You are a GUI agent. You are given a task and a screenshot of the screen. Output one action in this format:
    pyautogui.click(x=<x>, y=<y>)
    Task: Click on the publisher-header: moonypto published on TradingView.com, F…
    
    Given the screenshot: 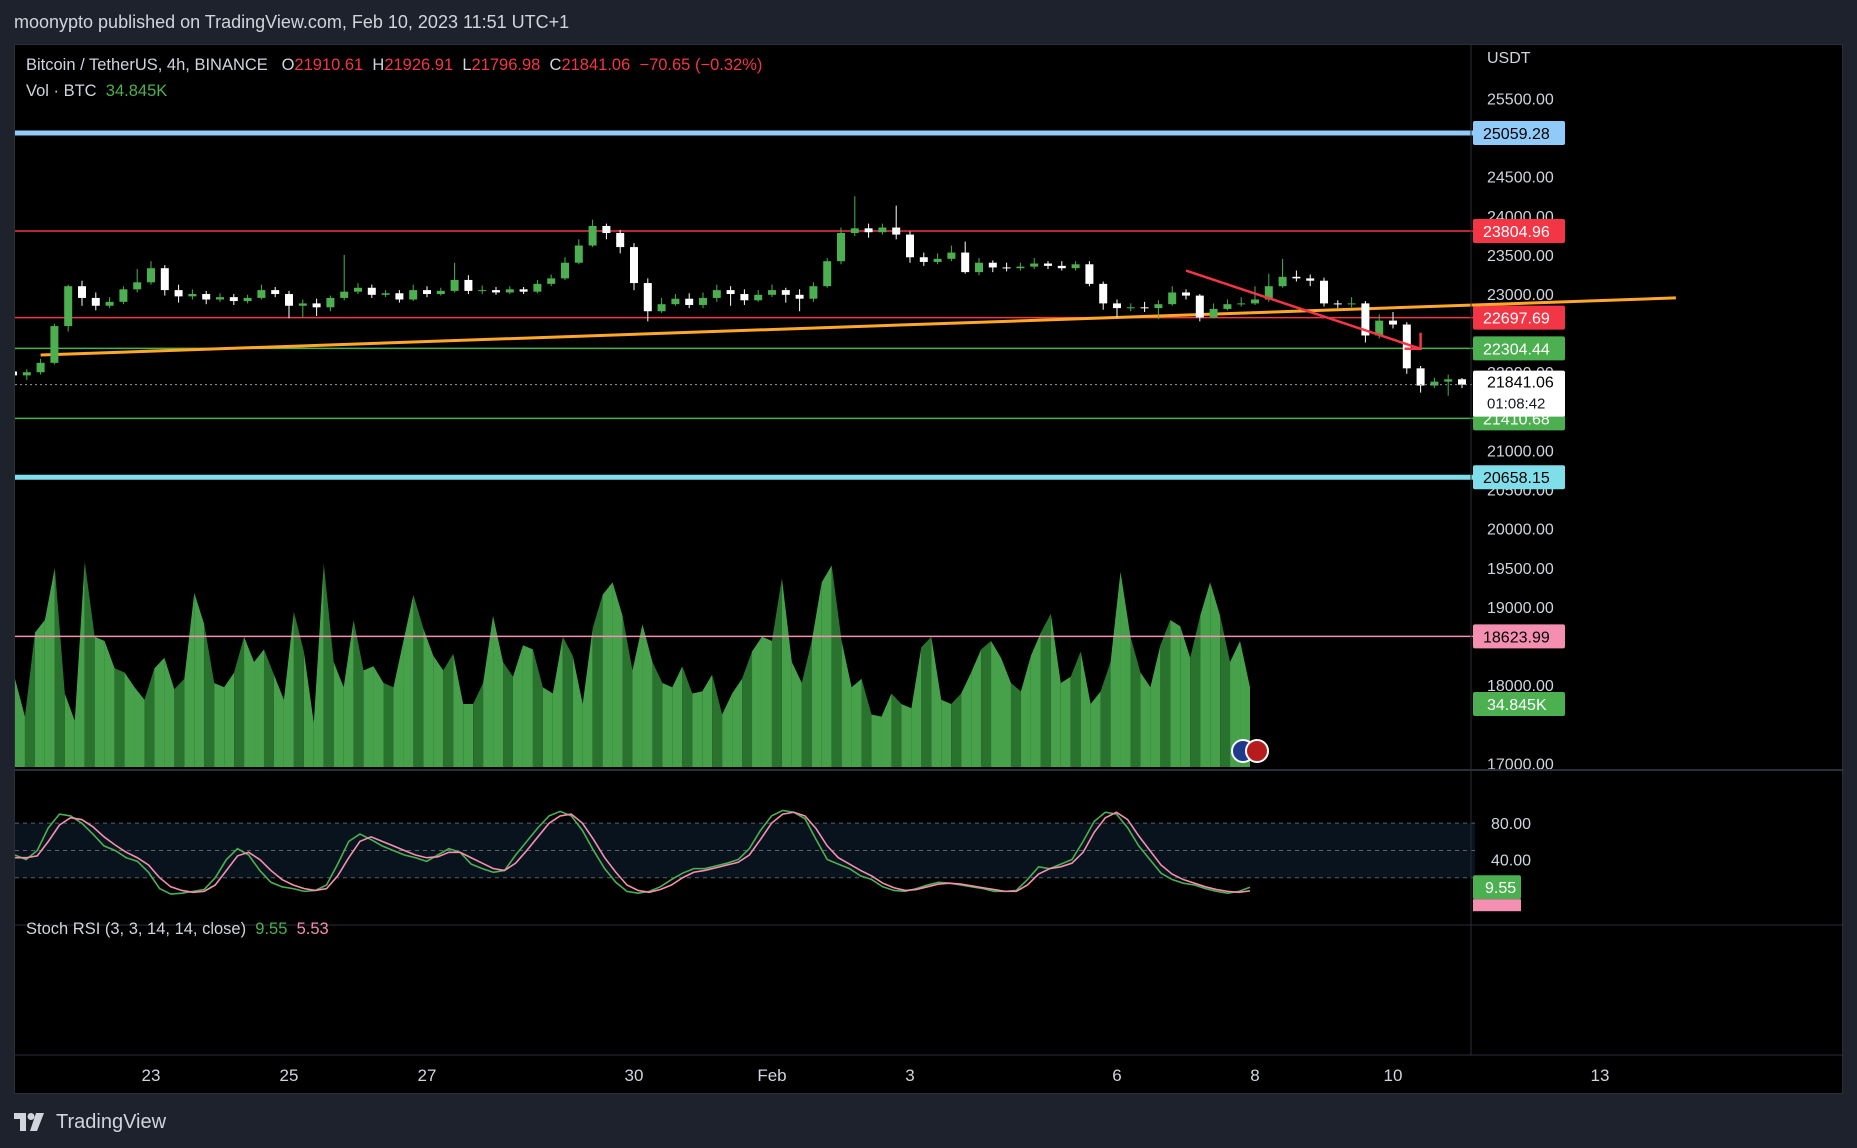 What is the action you would take?
    pyautogui.click(x=928, y=22)
    